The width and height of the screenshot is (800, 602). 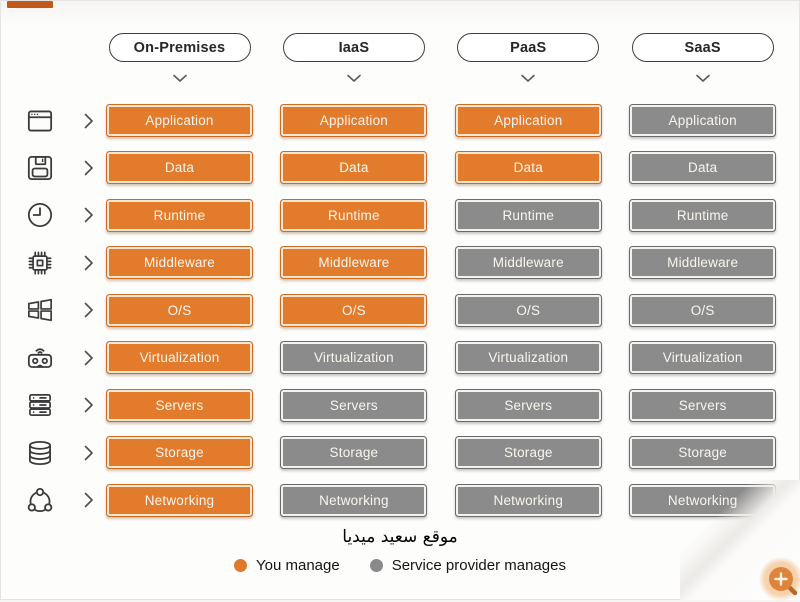 I want to click on column-headers: On-Premises IaaS PaaS SaaS, so click(x=441, y=58).